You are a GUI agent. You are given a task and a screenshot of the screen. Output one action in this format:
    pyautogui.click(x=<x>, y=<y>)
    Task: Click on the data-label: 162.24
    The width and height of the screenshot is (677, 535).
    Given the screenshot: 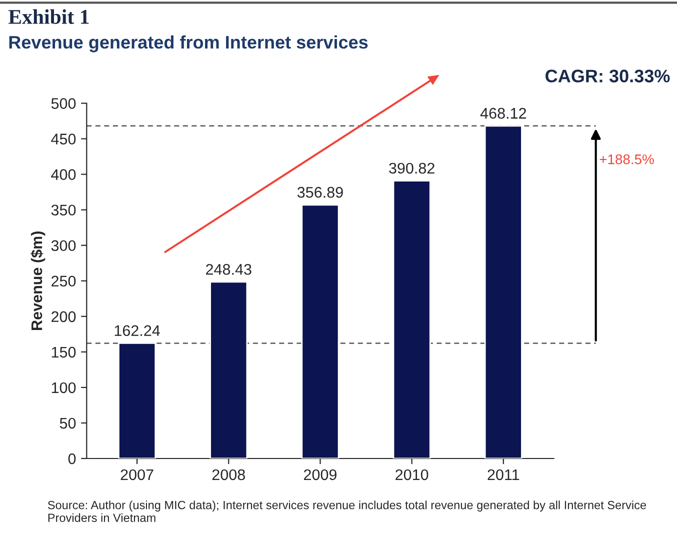 What is the action you would take?
    pyautogui.click(x=137, y=330)
    